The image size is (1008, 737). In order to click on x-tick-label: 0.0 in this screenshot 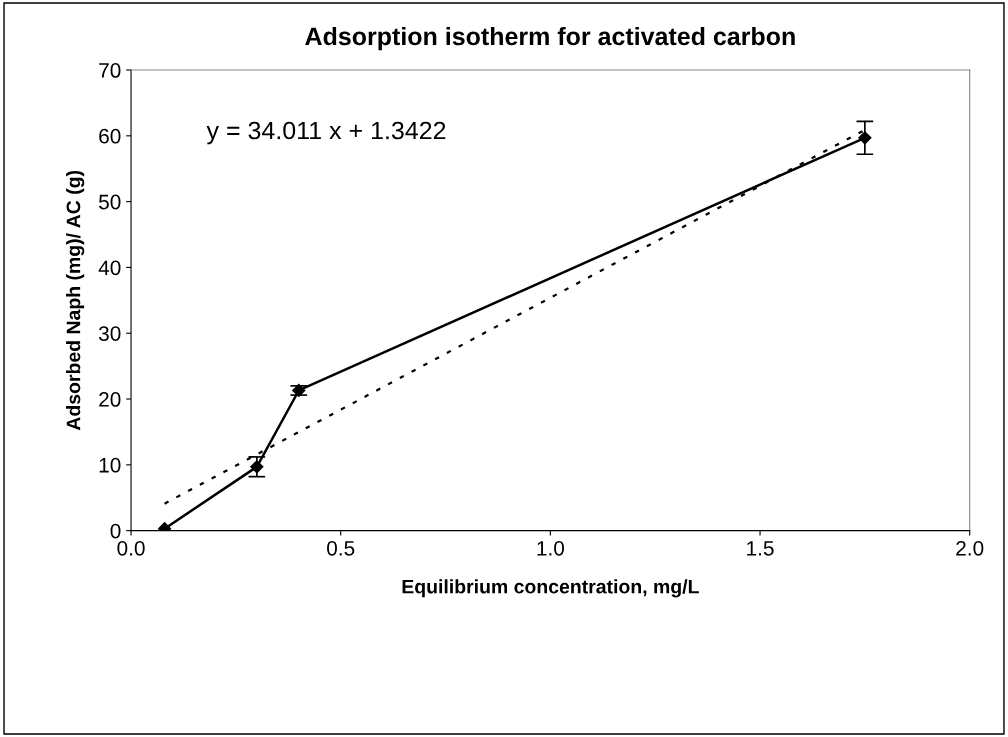, I will do `click(131, 548)`.